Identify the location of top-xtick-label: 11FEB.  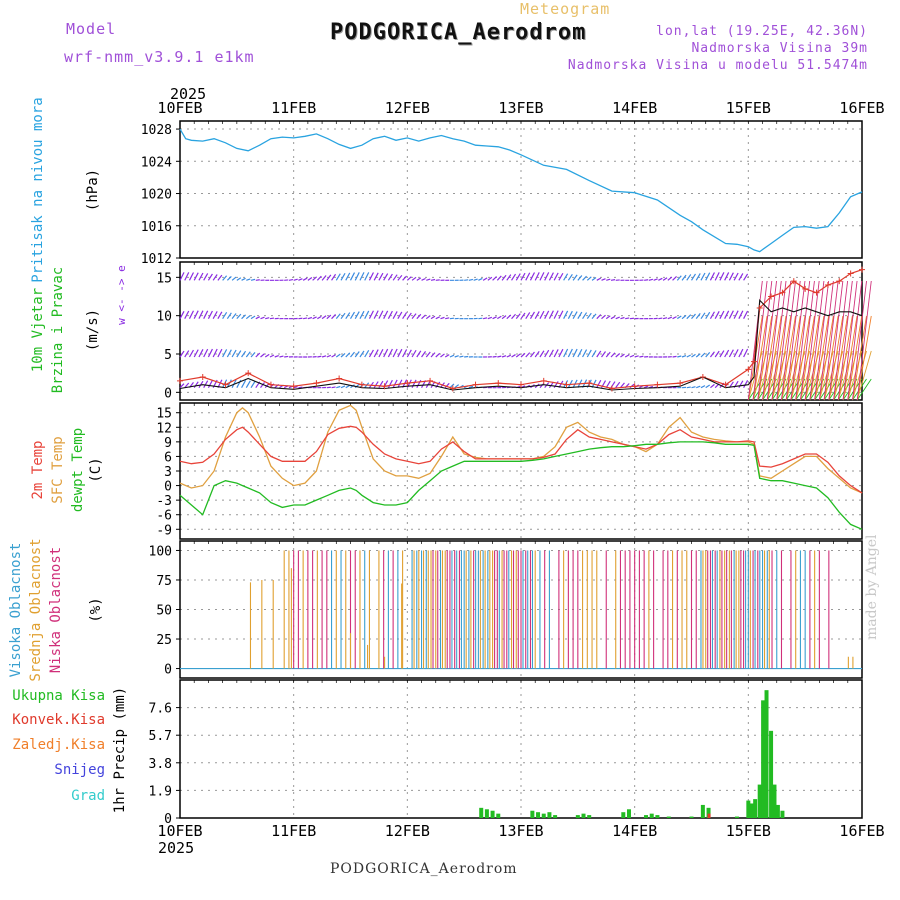
(293, 108).